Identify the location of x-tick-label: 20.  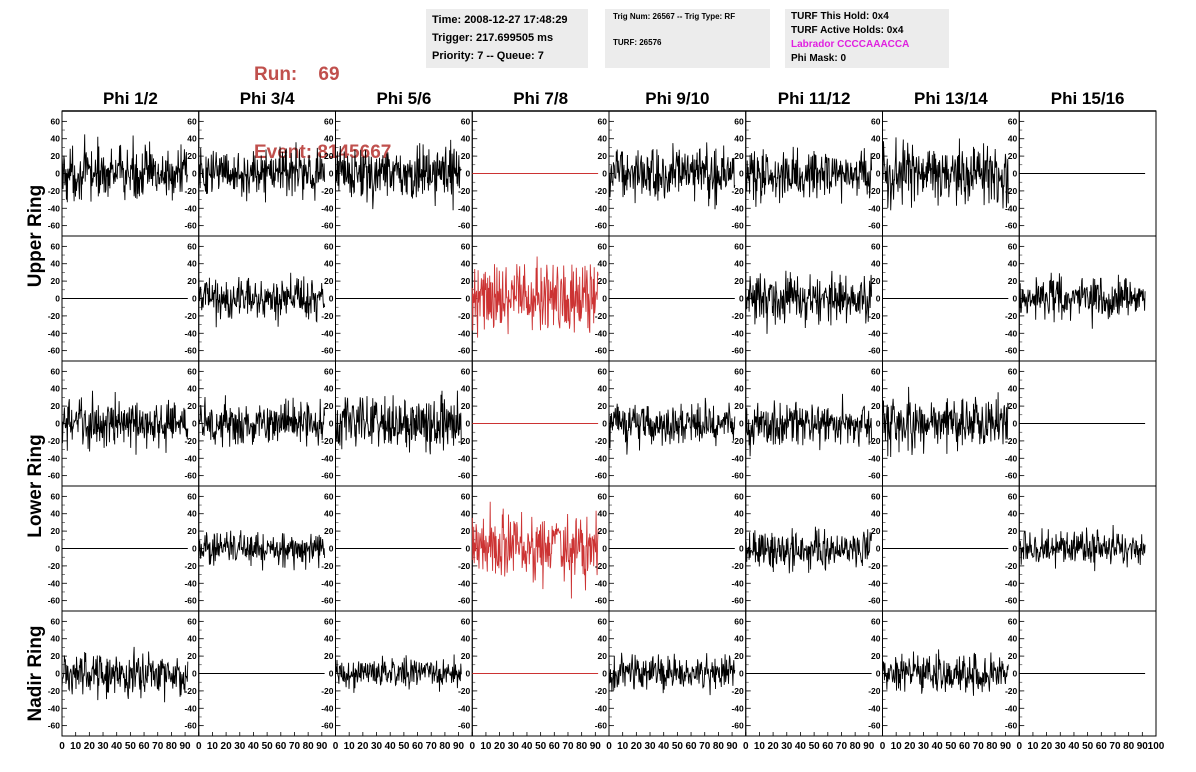
(90, 746).